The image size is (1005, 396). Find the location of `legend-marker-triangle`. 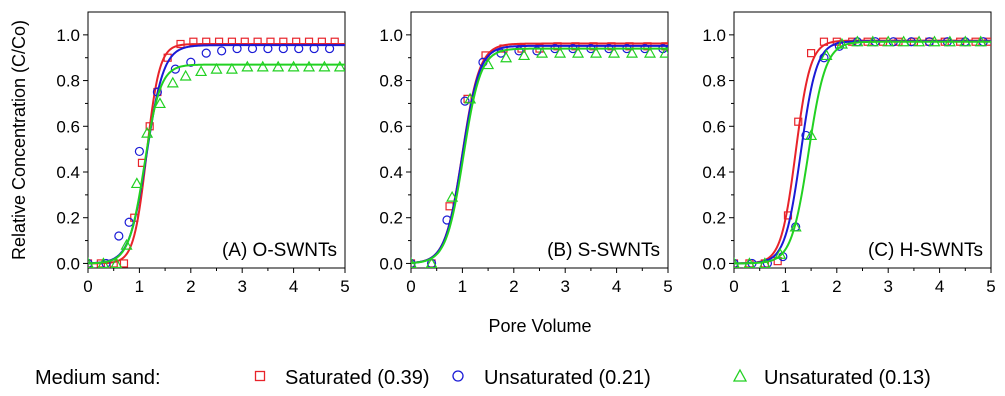

legend-marker-triangle is located at coordinates (740, 375).